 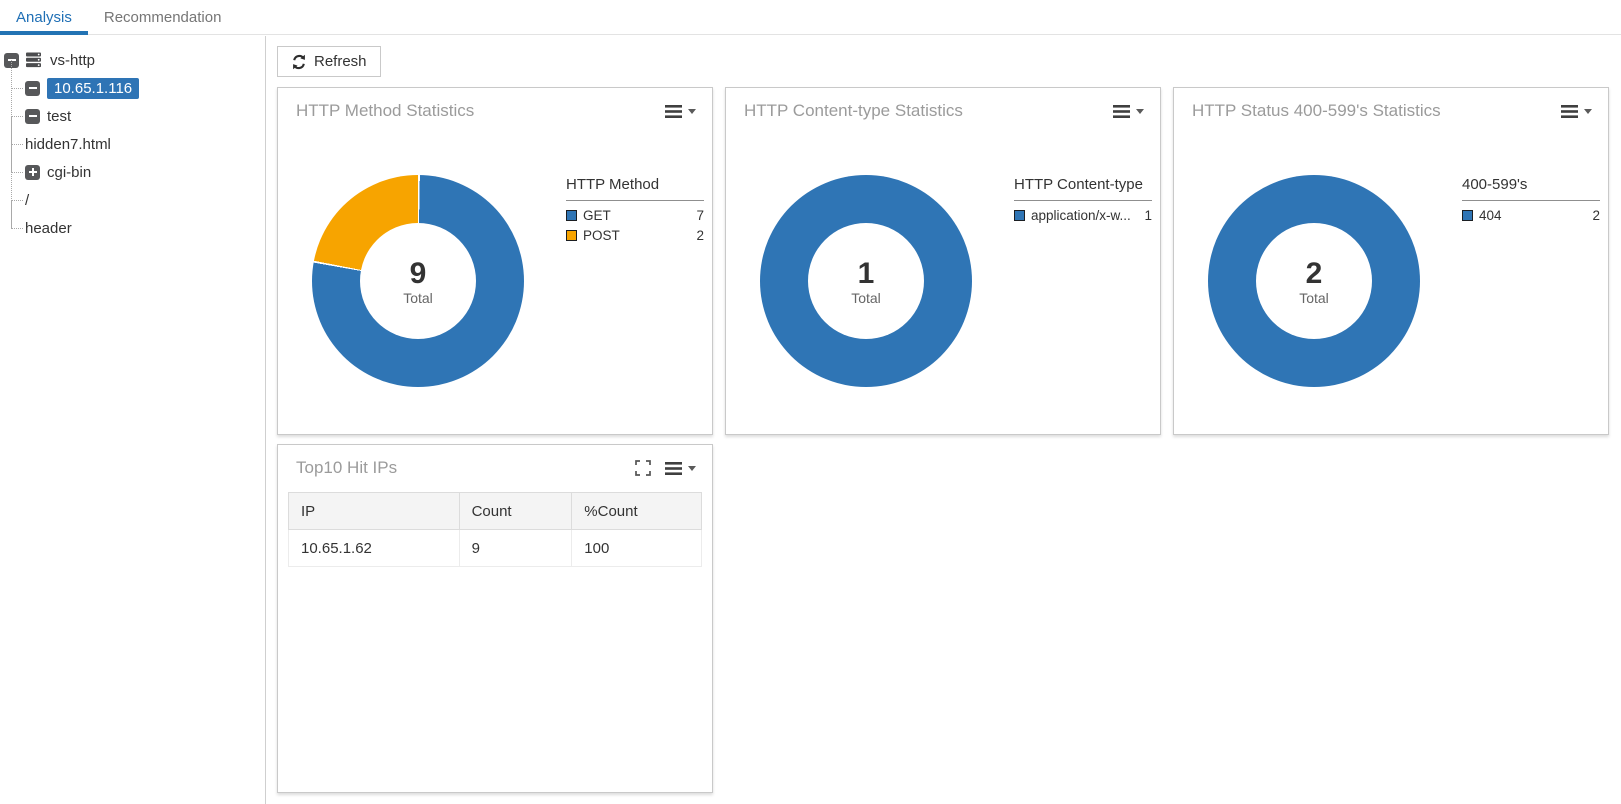 What do you see at coordinates (385, 110) in the screenshot?
I see `card-title: HTTP Method Statistics` at bounding box center [385, 110].